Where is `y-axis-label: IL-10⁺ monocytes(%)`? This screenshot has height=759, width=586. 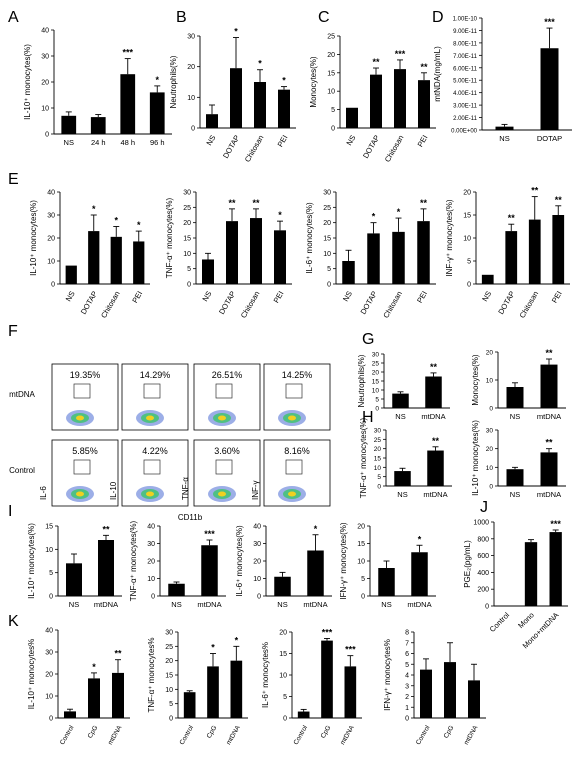 y-axis-label: IL-10⁺ monocytes(%) is located at coordinates (31, 561).